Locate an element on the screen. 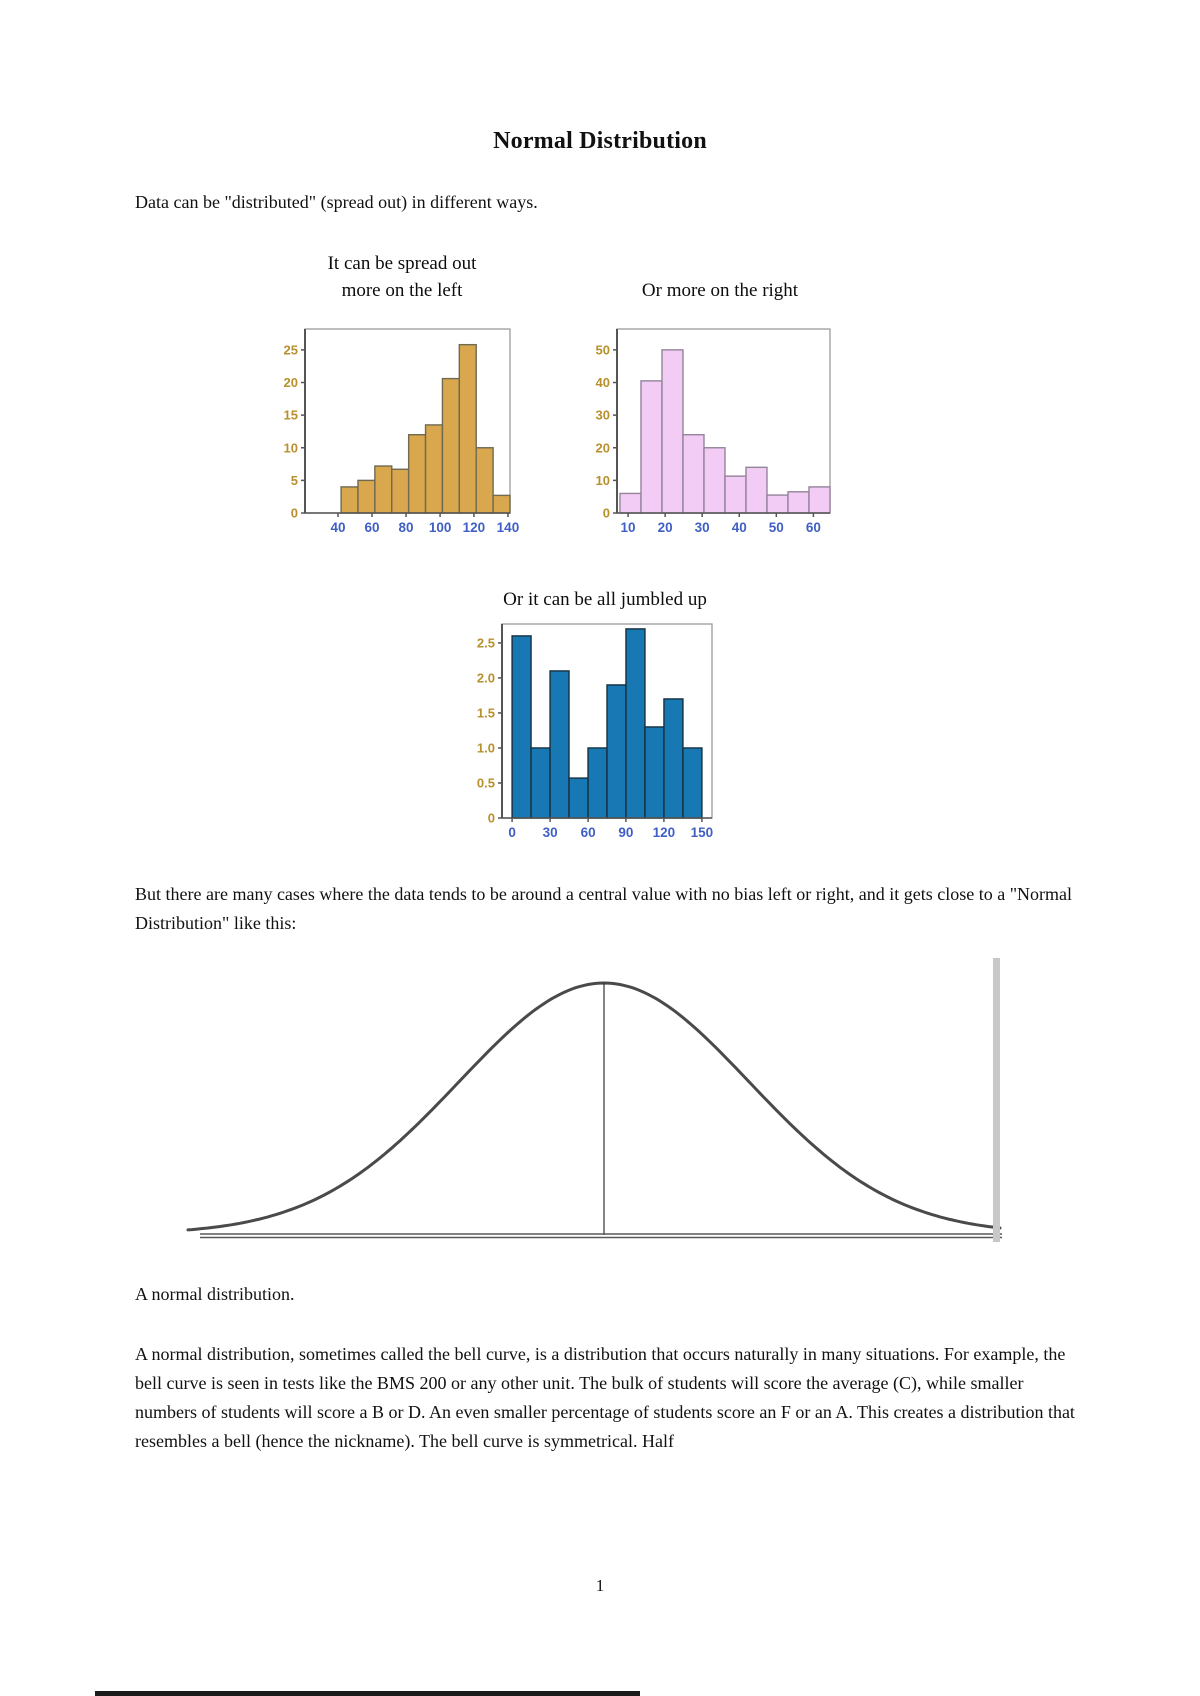 The image size is (1200, 1696). chart-right-skew-title: Or more on the right is located at coordinates (720, 290).